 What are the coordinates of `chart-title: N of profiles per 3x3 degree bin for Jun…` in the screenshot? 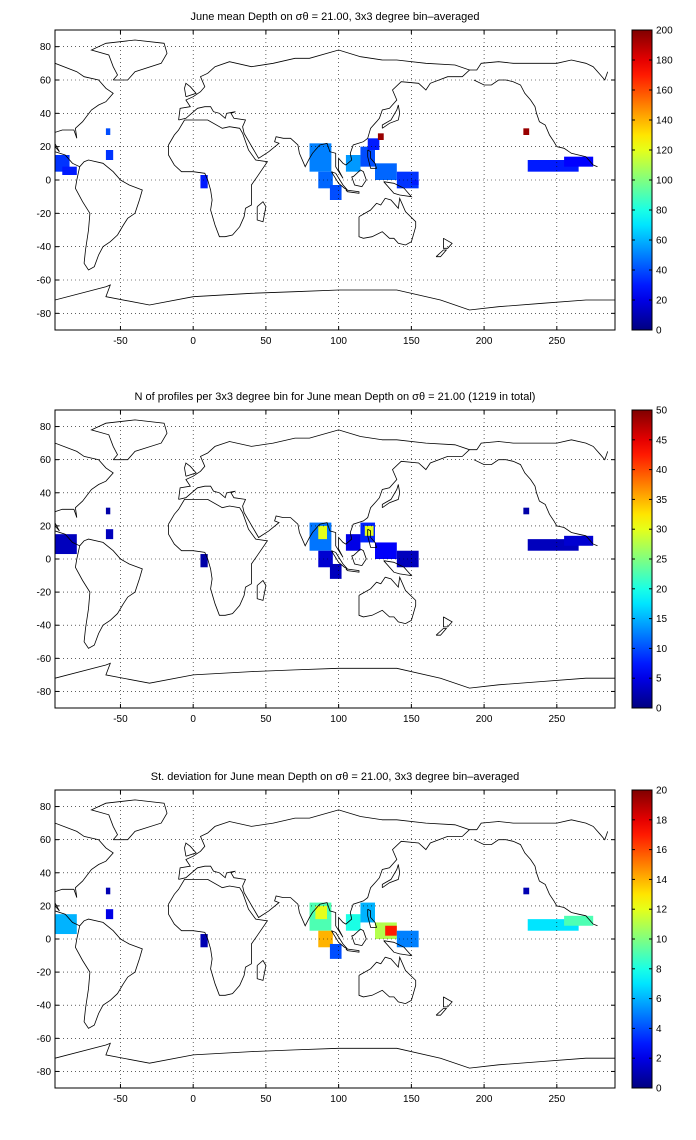 It's located at (335, 397).